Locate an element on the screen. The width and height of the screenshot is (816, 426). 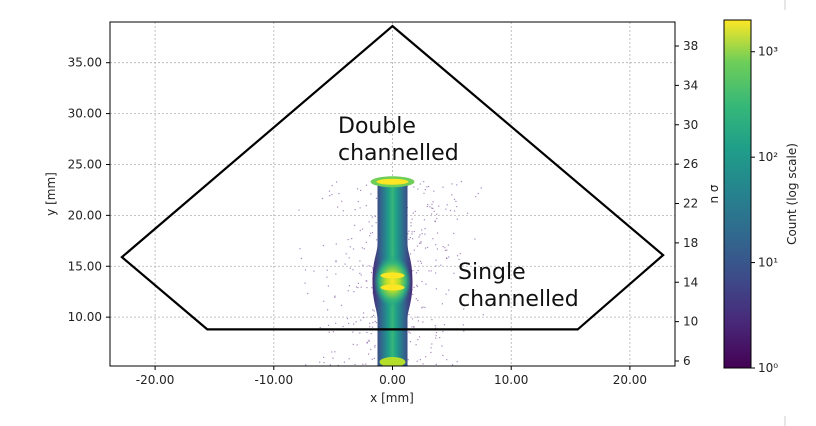
y-tick-label-4: 30.00 is located at coordinates (85, 114).